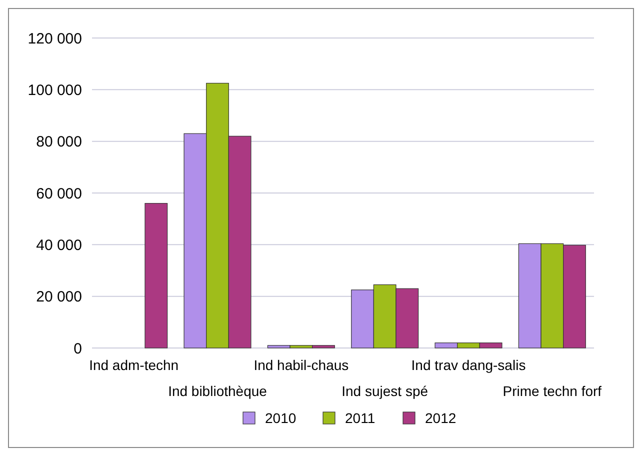  I want to click on x-tick-label: Prime techn forf, so click(552, 391).